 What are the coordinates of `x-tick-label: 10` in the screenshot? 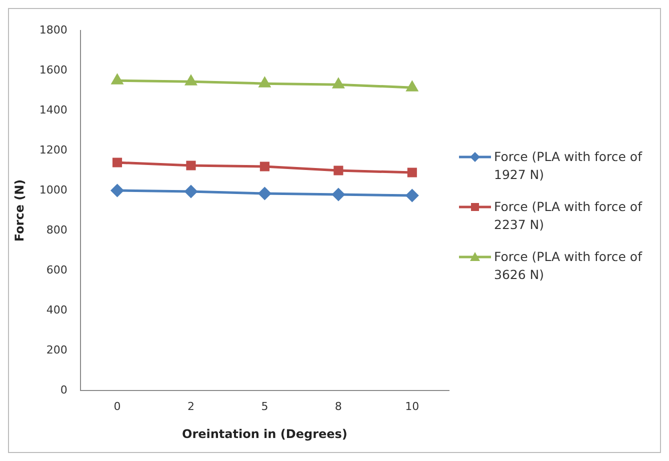 It's located at (412, 405).